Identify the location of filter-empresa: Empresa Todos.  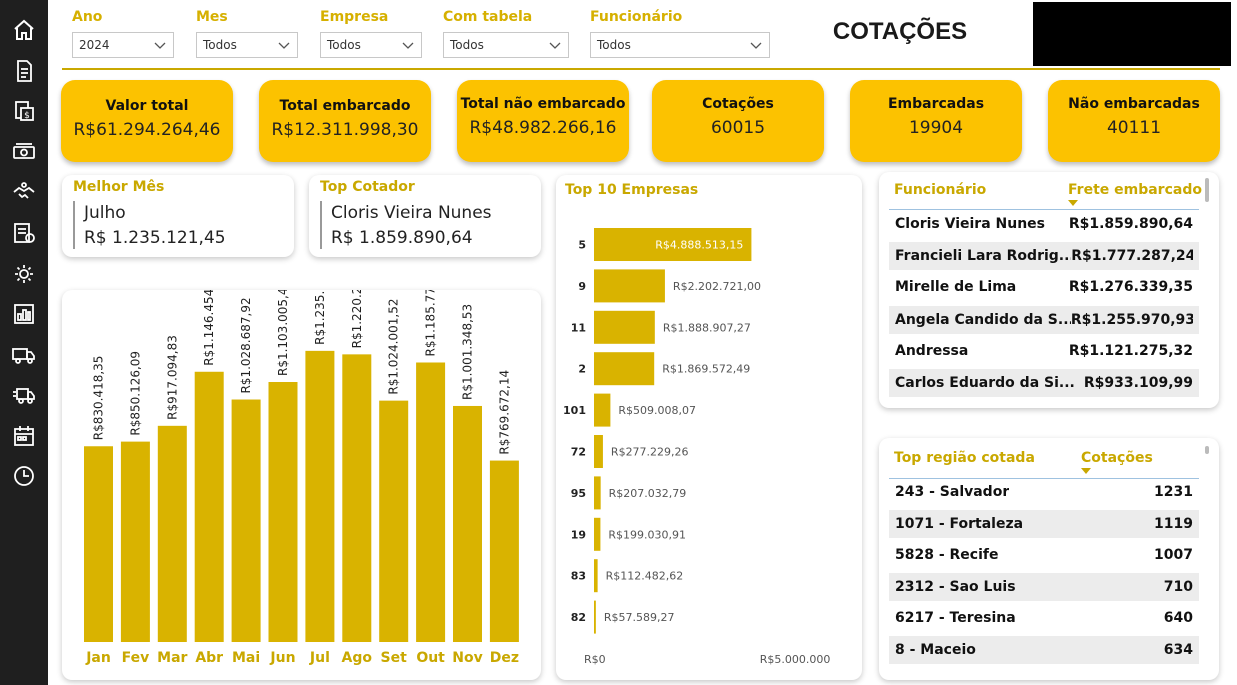
(371, 32).